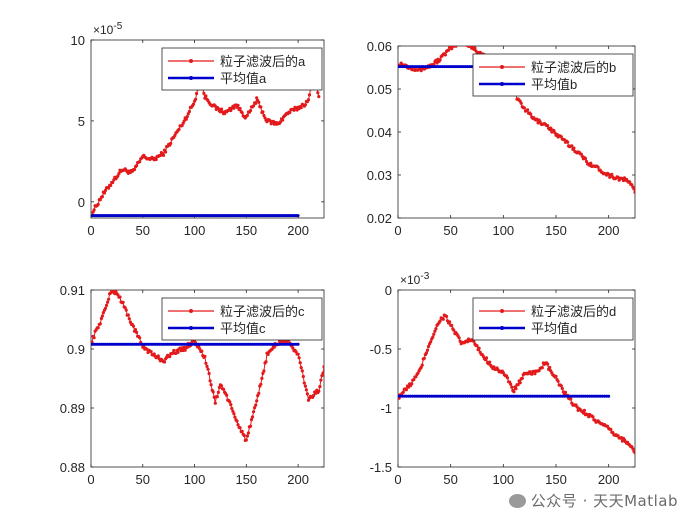 This screenshot has height=530, width=700. I want to click on y-tick-label: -1.5, so click(381, 467).